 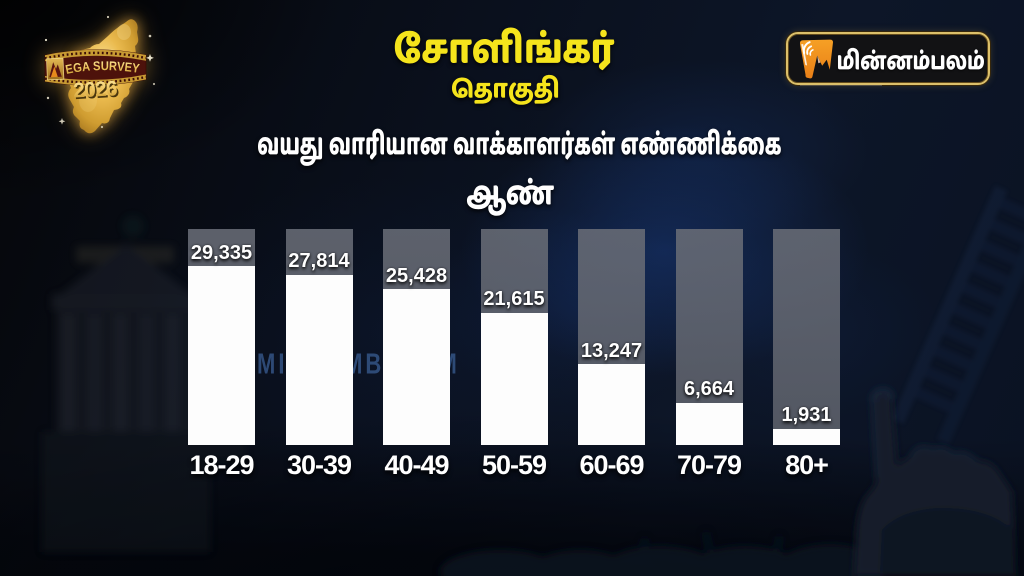 I want to click on svg-text: EGA SURVEY, so click(x=102, y=67).